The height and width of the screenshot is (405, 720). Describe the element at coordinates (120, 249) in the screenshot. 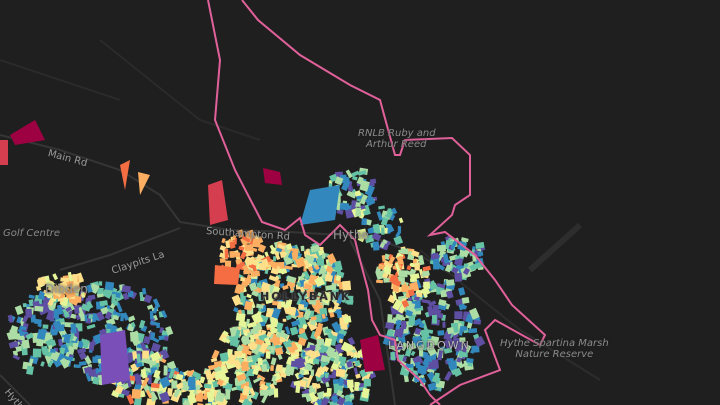

I see `claypits-lane` at that location.